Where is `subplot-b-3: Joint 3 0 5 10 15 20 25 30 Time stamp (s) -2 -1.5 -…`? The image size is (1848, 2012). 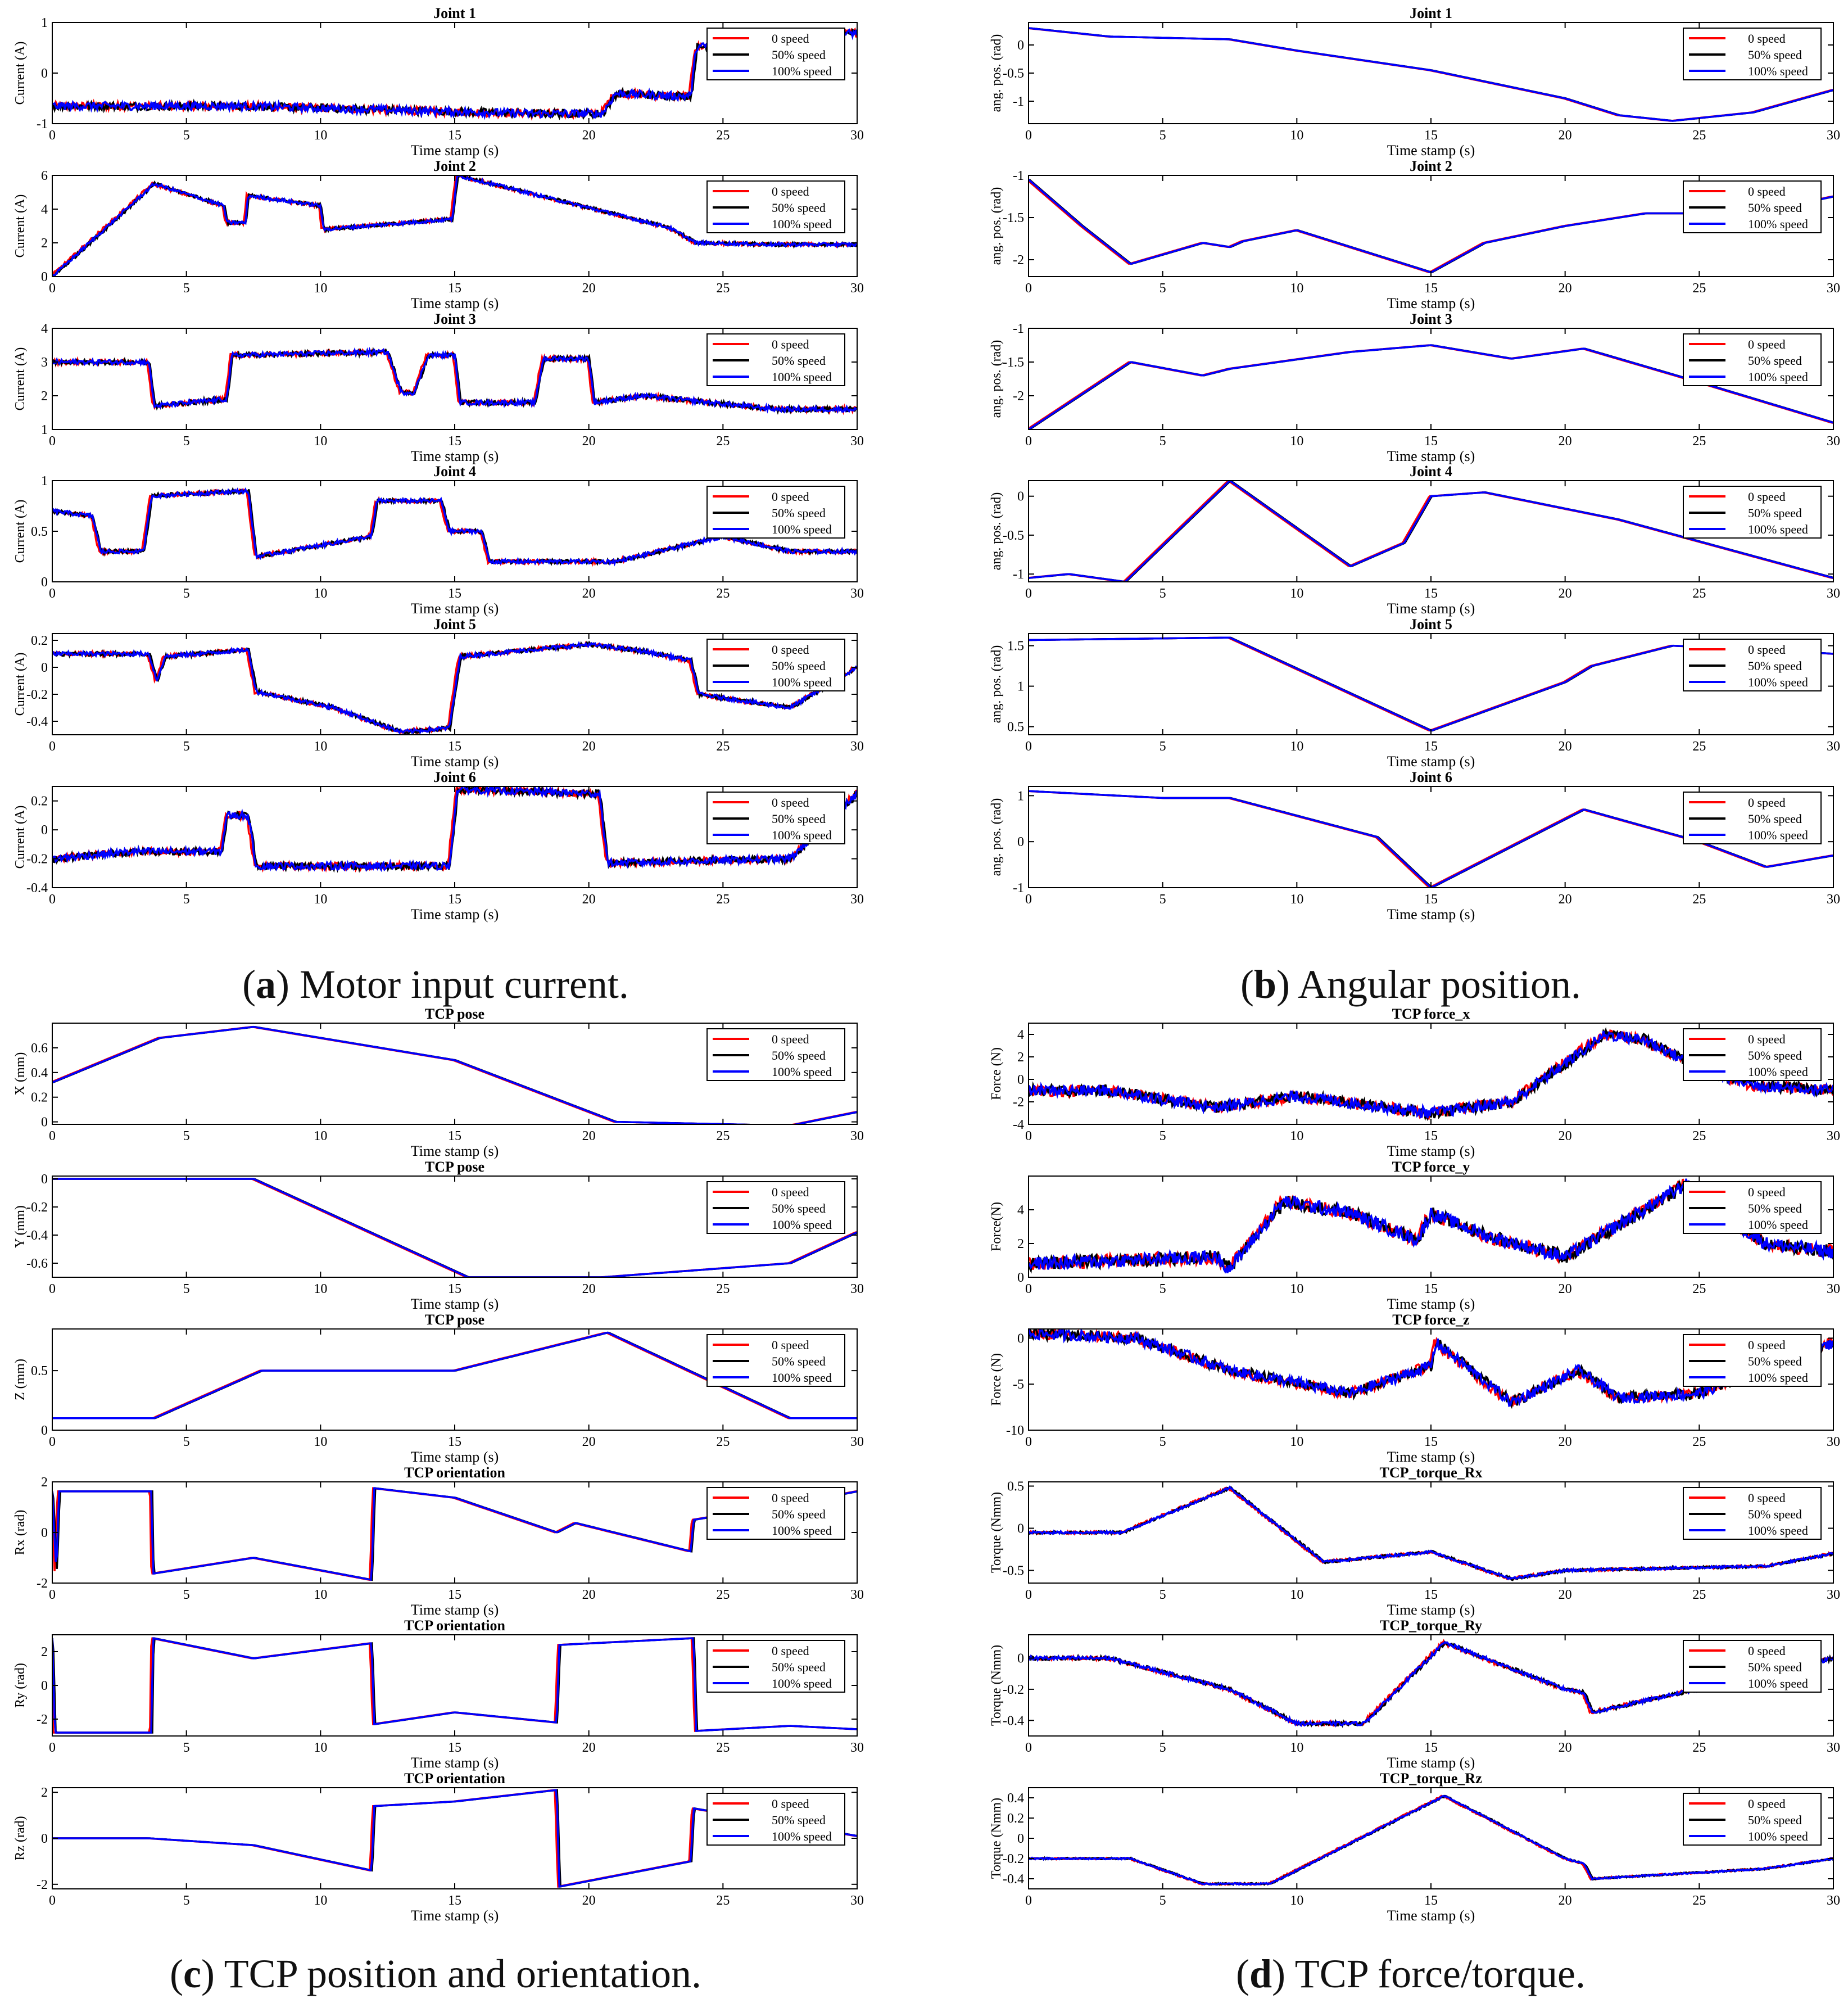
subplot-b-3: Joint 3 0 5 10 15 20 25 30 Time stamp (s) -2 -1.5 -… is located at coordinates (1414, 387).